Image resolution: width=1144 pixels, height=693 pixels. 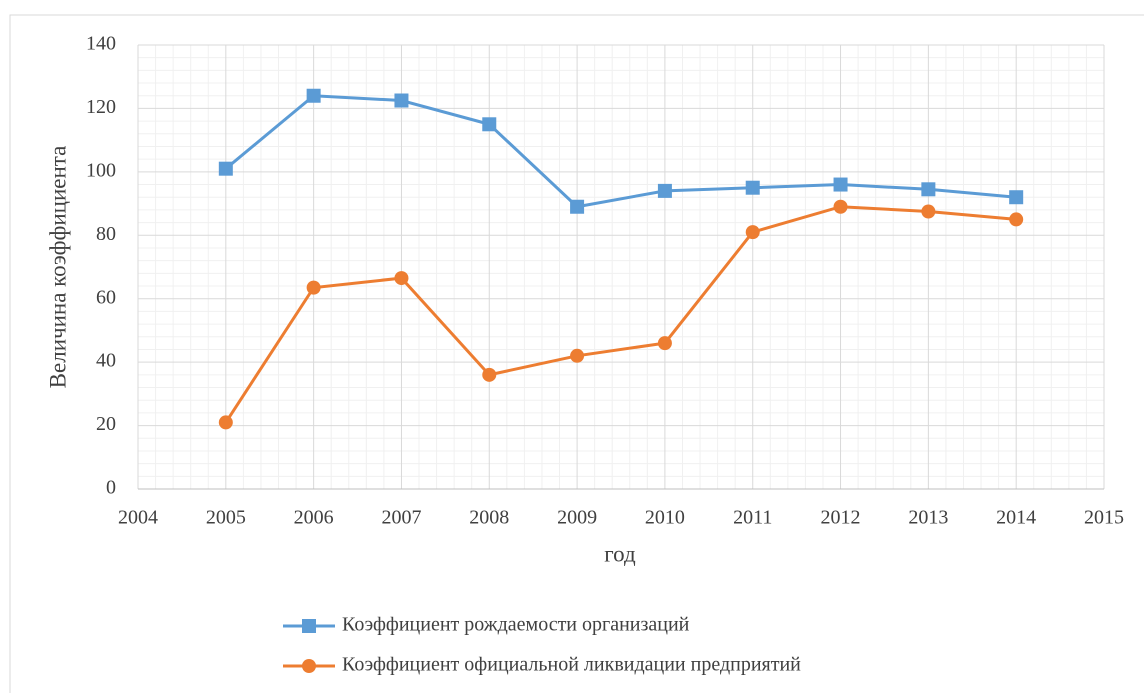 What do you see at coordinates (106, 361) in the screenshot?
I see `y-tick-label: 40` at bounding box center [106, 361].